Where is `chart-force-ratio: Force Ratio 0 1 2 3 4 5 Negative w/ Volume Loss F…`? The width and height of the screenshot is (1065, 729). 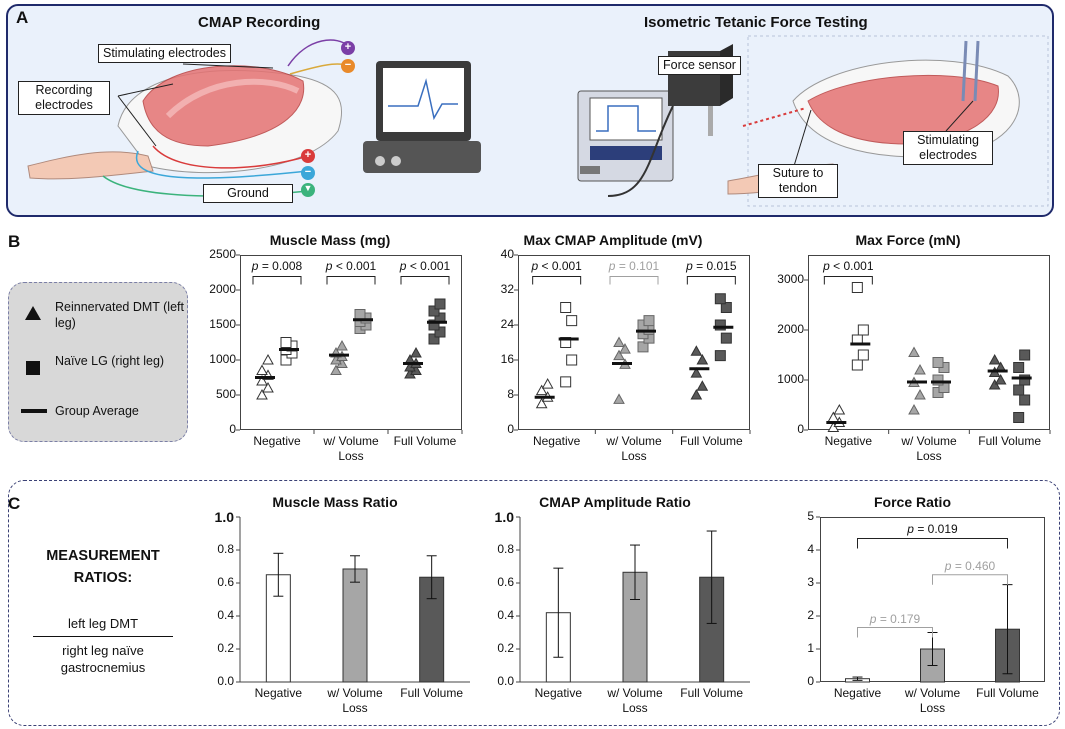
chart-force-ratio: Force Ratio 0 1 2 3 4 5 Negative w/ Volume Loss F… is located at coordinates (912, 606).